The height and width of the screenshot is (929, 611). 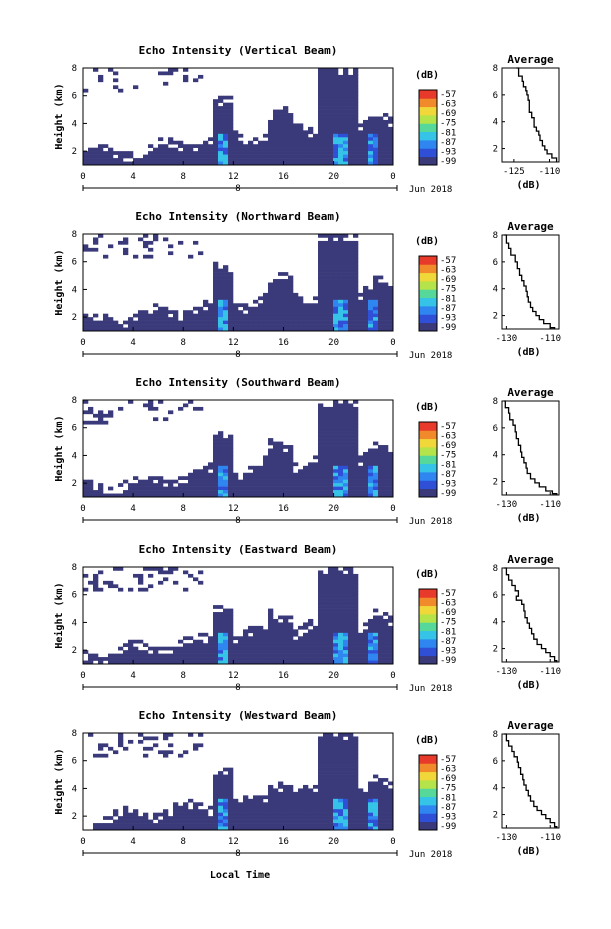 What do you see at coordinates (530, 282) in the screenshot?
I see `profile-frame` at bounding box center [530, 282].